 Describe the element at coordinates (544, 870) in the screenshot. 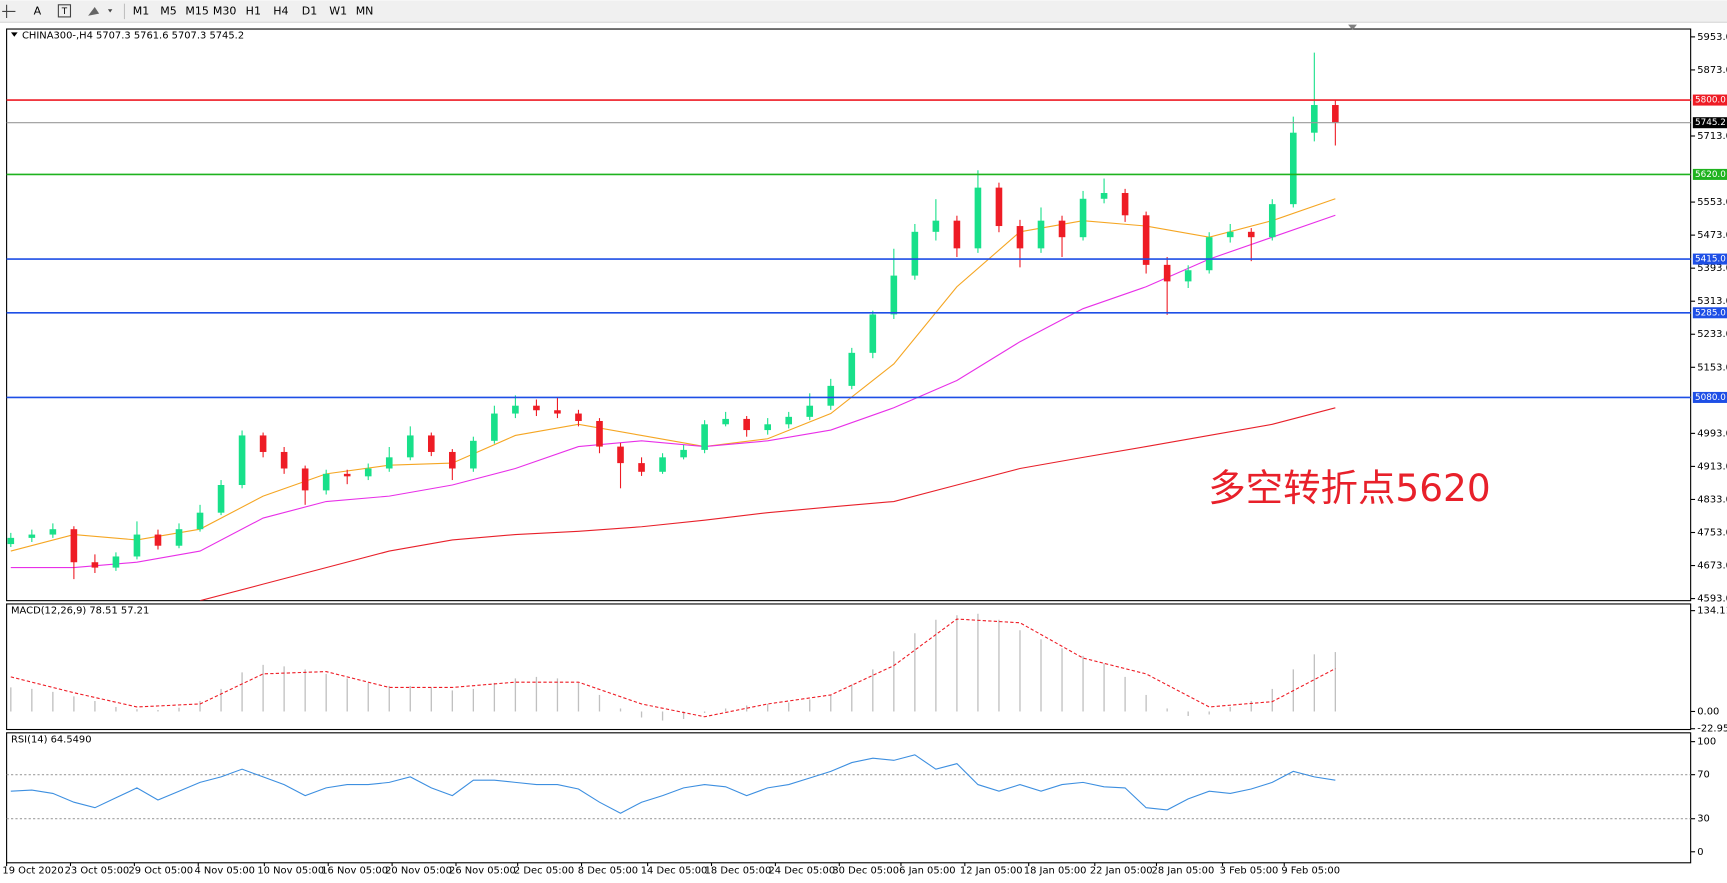

I see `x-tick-label: 2 Dec 05:00` at that location.